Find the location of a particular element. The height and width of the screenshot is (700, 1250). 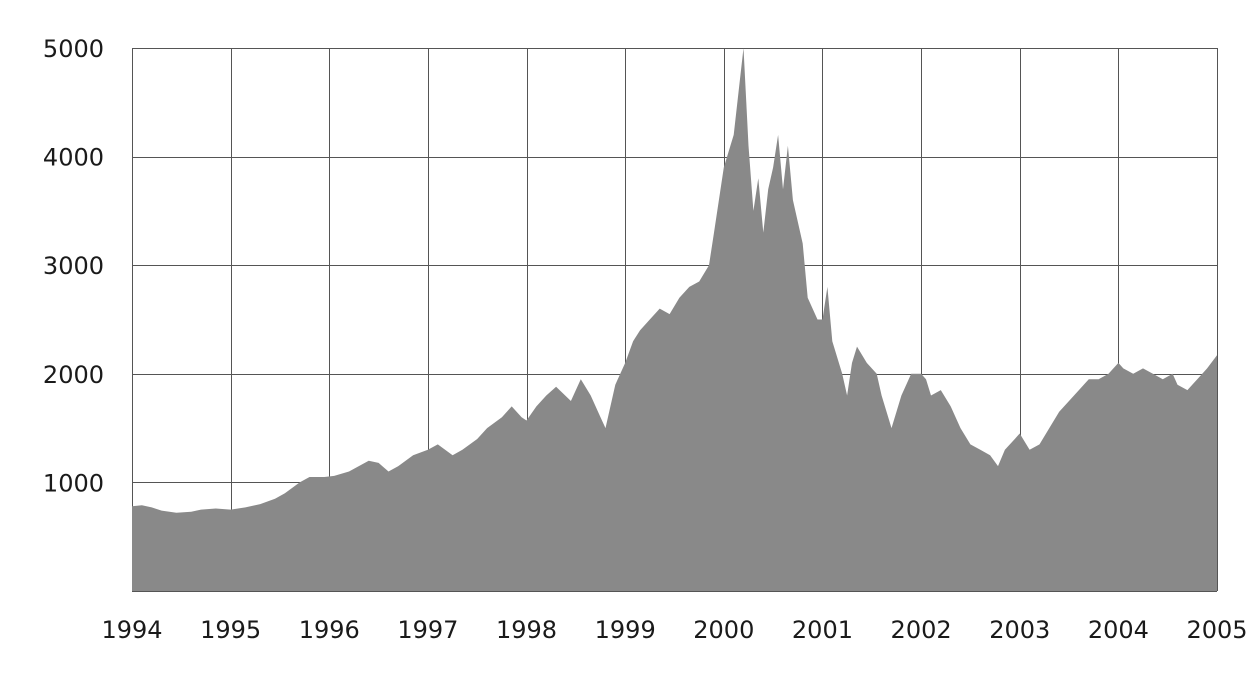

x-tick-label-1998: 1998 is located at coordinates (526, 630).